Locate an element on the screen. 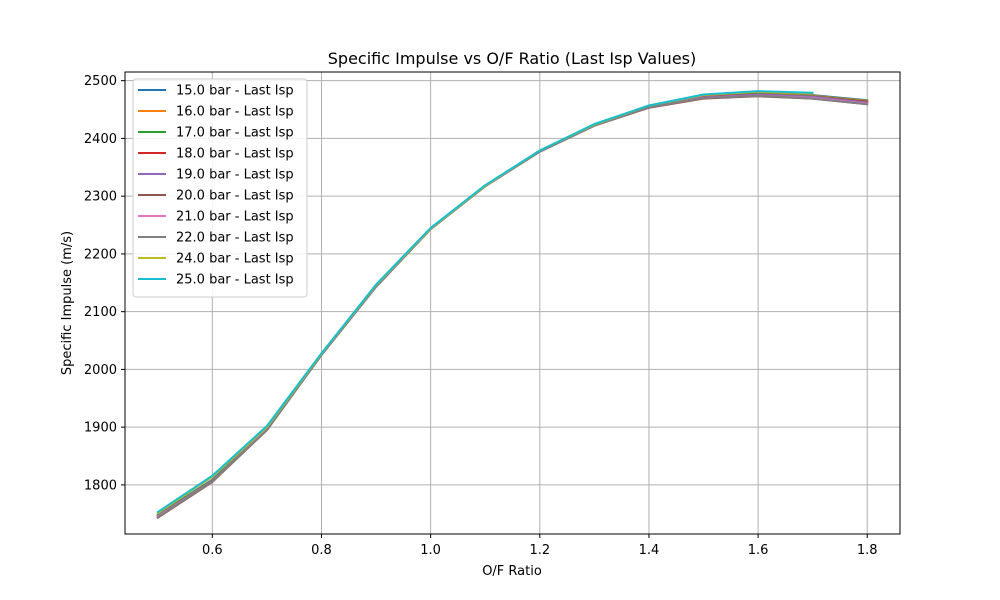 Image resolution: width=1000 pixels, height=600 pixels. x-axis-ticks: 0.6 0.8 1.0 1.2 1.4 1.6 1.8 is located at coordinates (540, 546).